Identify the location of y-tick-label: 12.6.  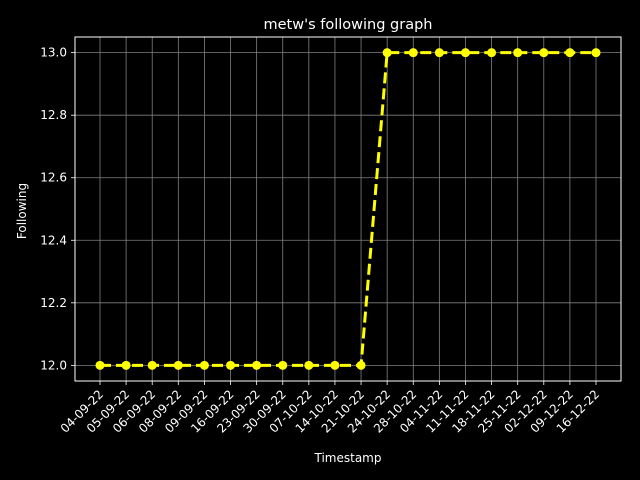
(53, 178).